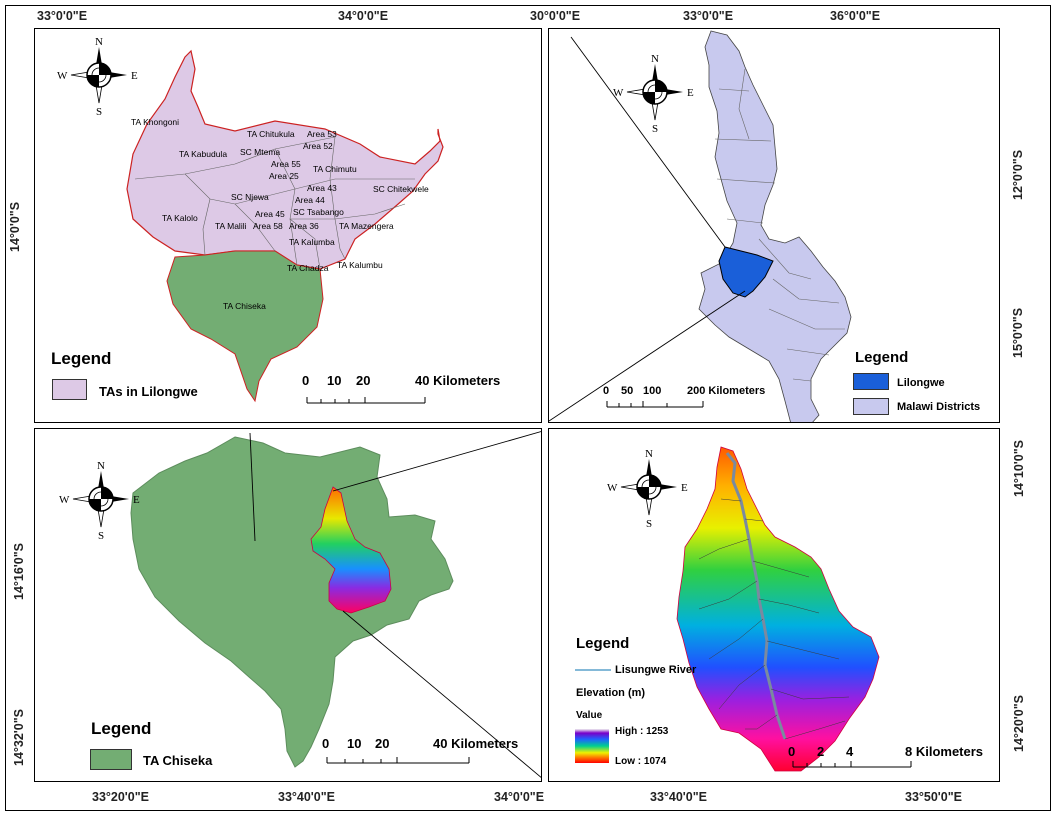 The width and height of the screenshot is (1056, 816). What do you see at coordinates (921, 383) in the screenshot?
I see `legend-label-lilongwe: Lilongwe` at bounding box center [921, 383].